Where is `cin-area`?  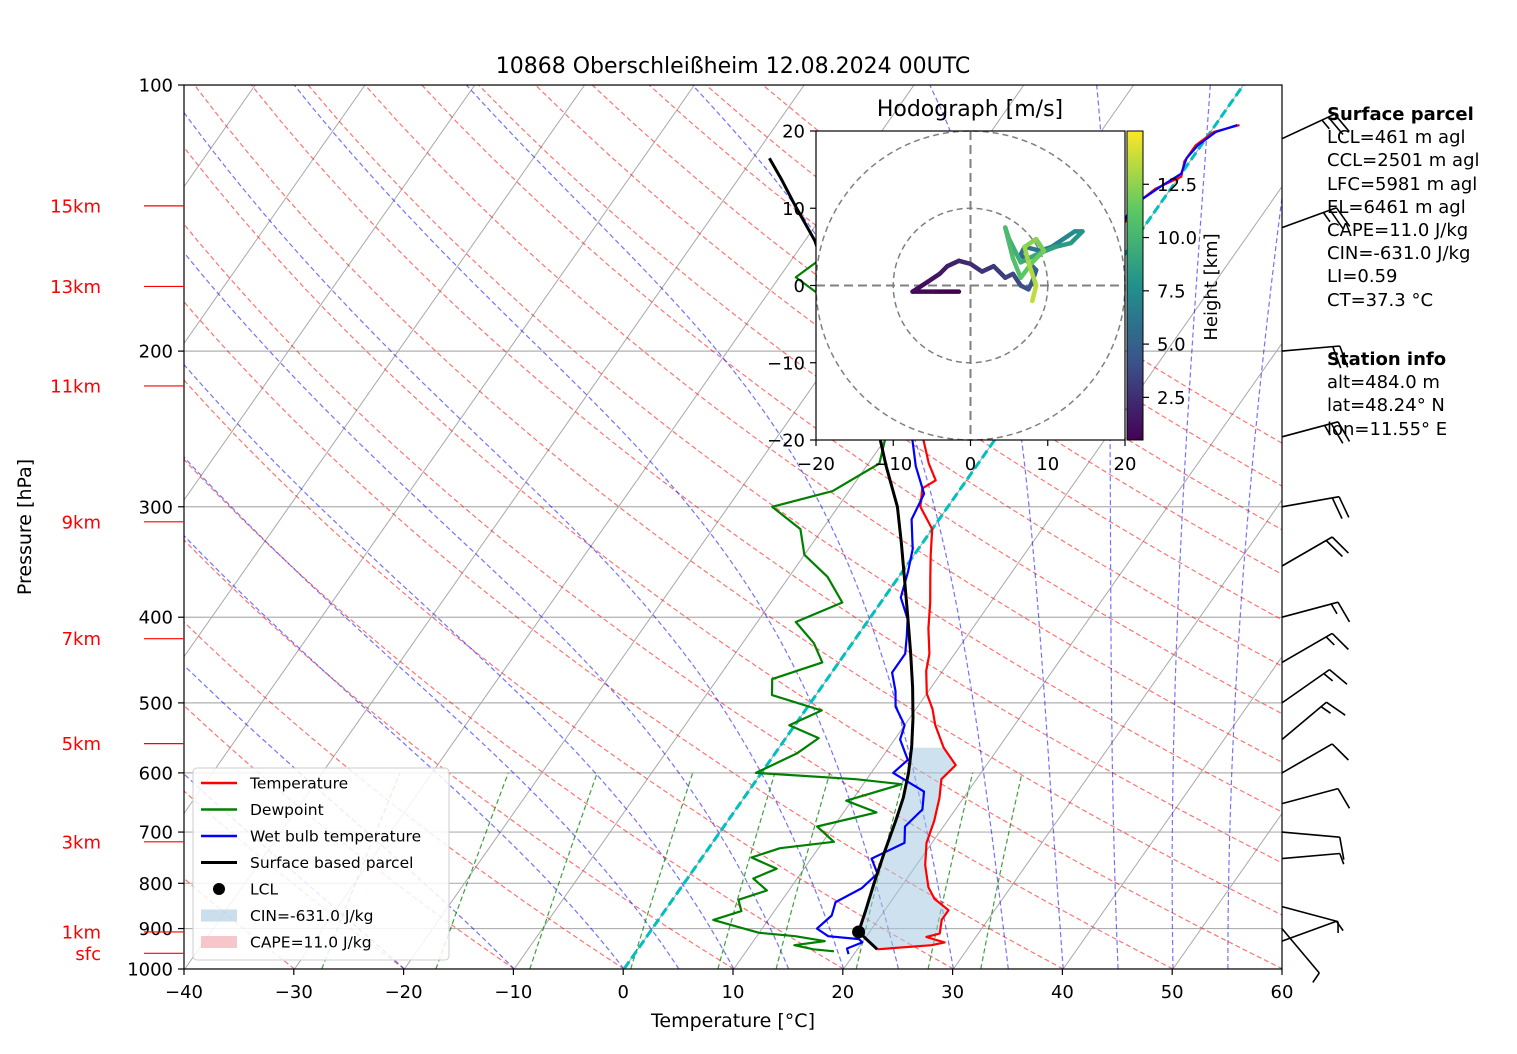
cin-area is located at coordinates (906, 848).